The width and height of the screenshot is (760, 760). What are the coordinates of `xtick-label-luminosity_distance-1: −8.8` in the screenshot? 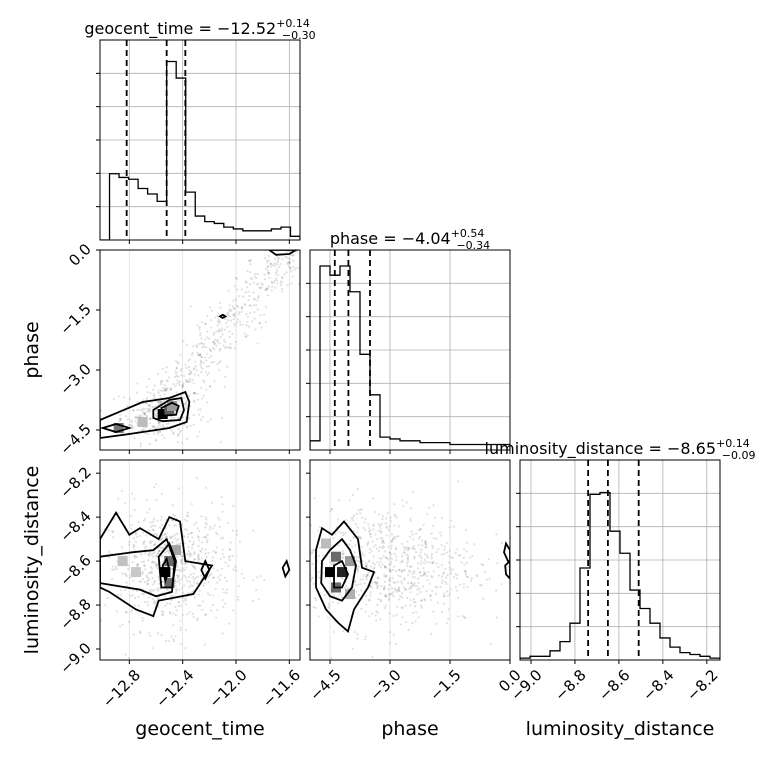 It's located at (570, 685).